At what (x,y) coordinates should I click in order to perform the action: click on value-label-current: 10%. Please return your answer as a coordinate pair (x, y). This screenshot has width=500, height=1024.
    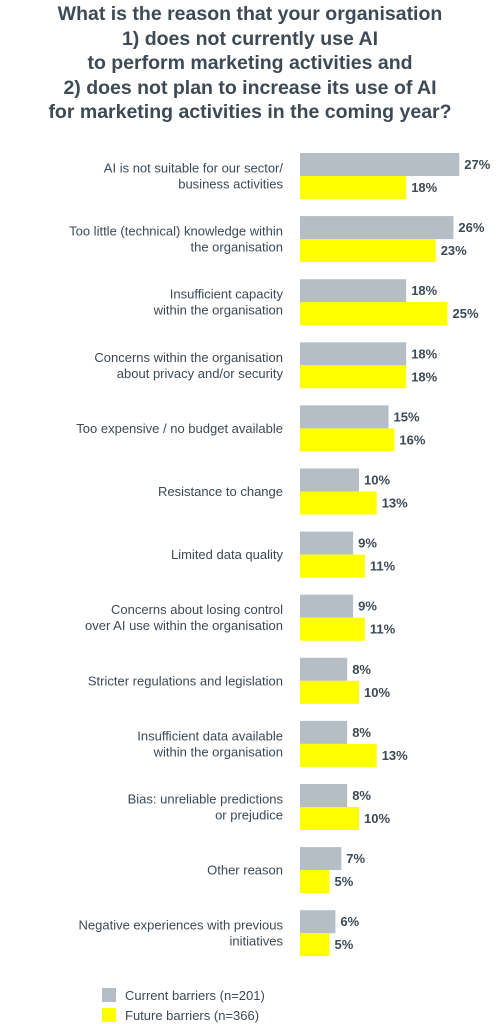
    Looking at the image, I should click on (377, 480).